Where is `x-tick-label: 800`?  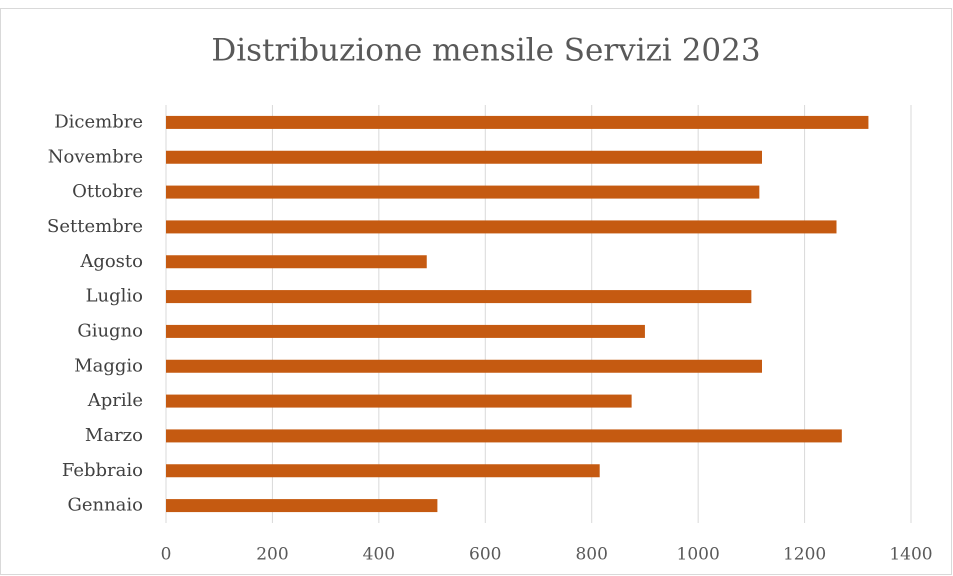 x-tick-label: 800 is located at coordinates (591, 555).